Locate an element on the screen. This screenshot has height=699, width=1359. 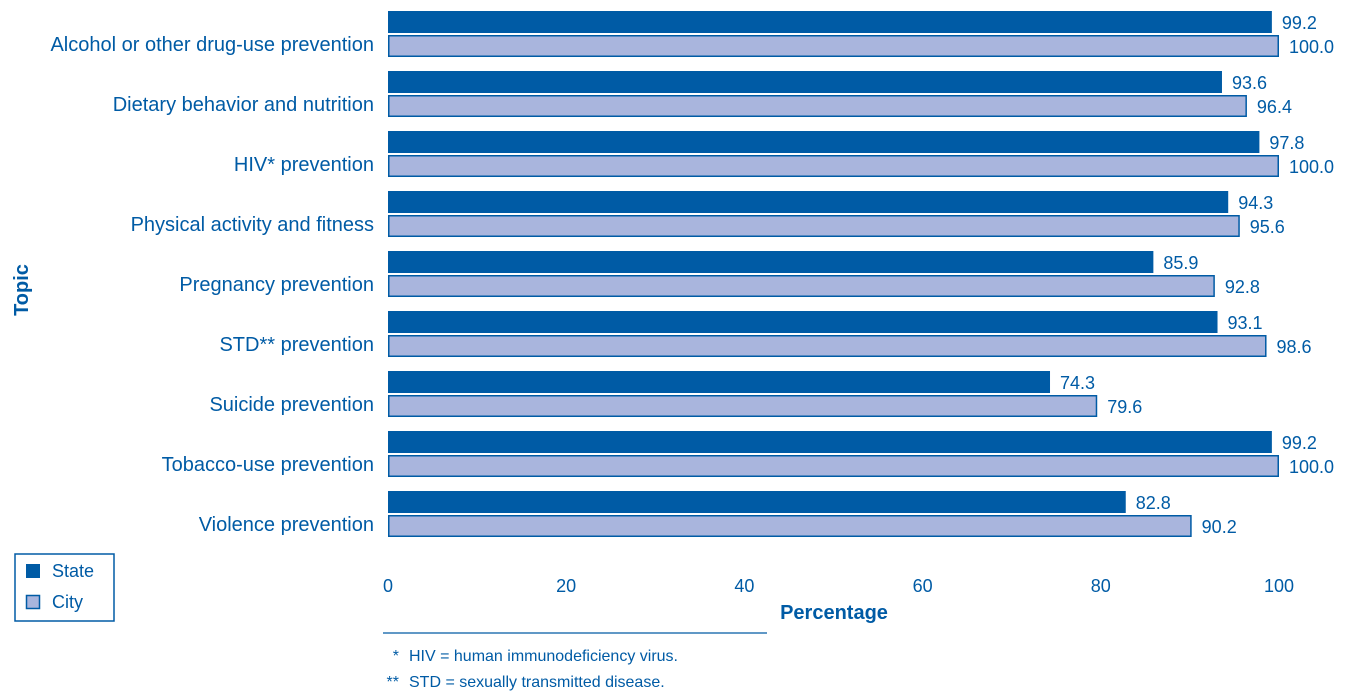
category-label: Tobacco-use prevention is located at coordinates (268, 465).